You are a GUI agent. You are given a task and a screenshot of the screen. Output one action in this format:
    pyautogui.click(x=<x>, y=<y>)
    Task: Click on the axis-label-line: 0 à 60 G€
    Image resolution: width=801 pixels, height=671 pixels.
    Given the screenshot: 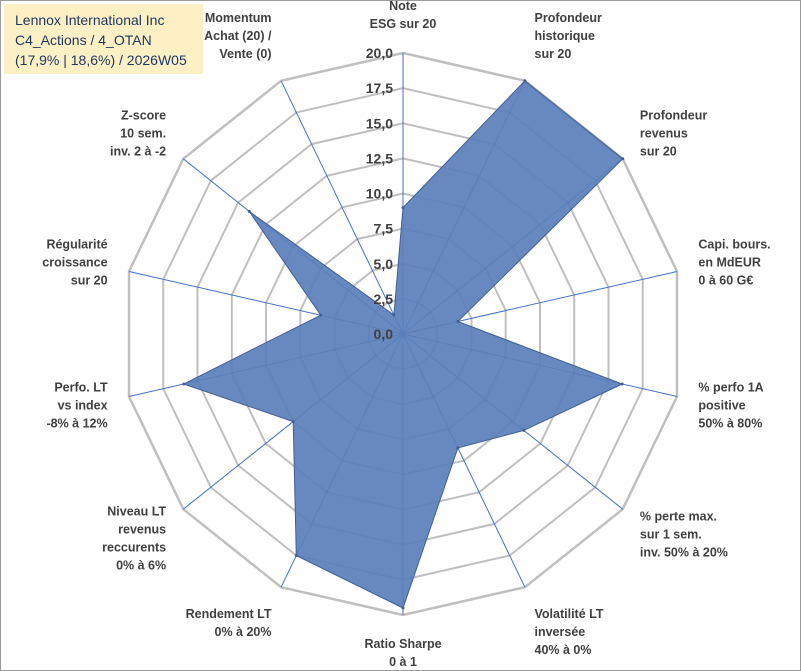 What is the action you would take?
    pyautogui.click(x=725, y=280)
    